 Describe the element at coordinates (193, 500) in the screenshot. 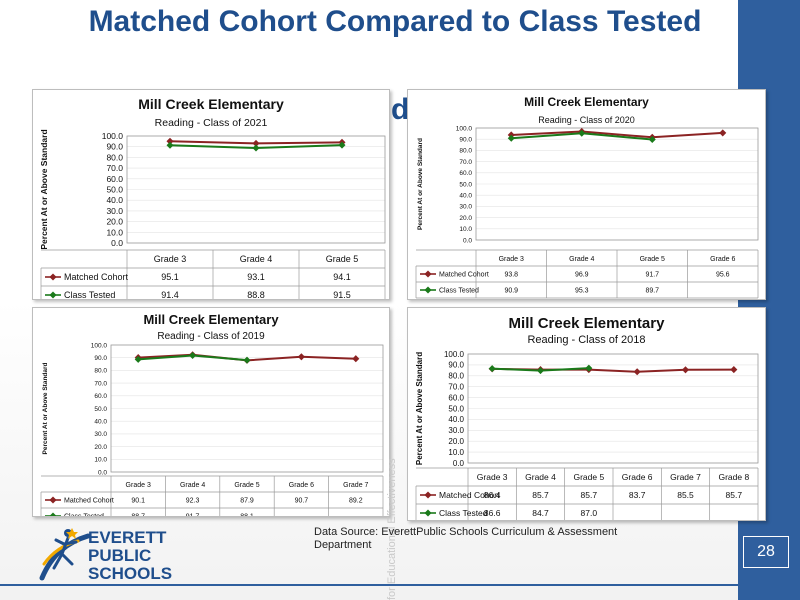

I see `data-table-value: 92.3` at that location.